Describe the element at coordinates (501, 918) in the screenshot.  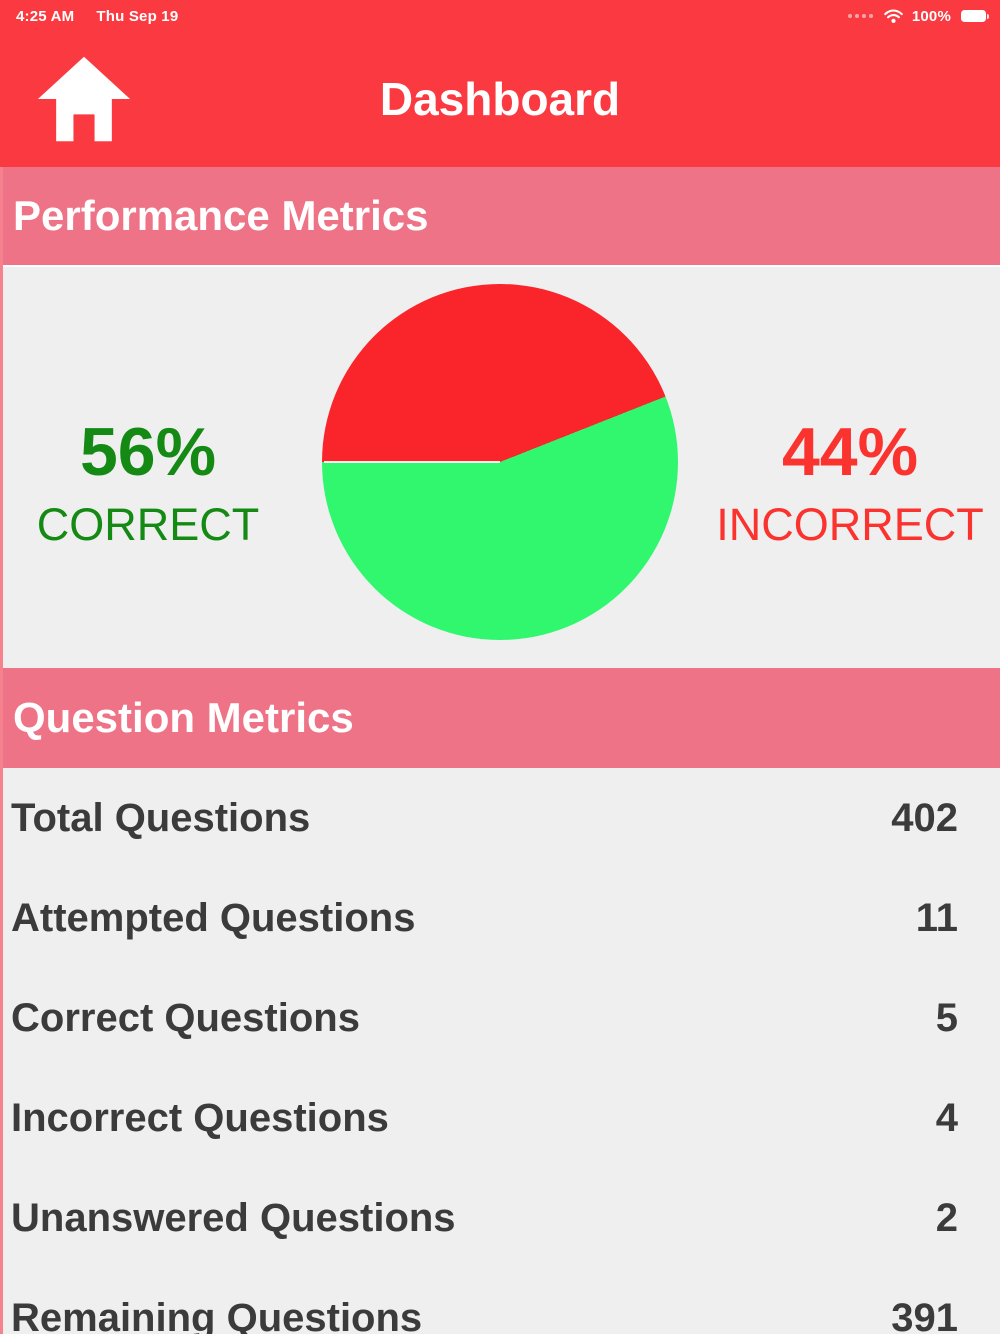
I see `table-row: Attempted Questions 11` at that location.